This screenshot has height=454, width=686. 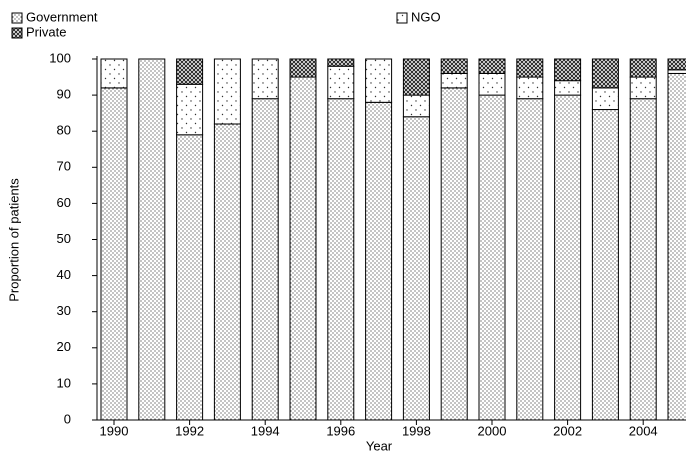 I want to click on y-tick-label: 0, so click(x=67, y=418).